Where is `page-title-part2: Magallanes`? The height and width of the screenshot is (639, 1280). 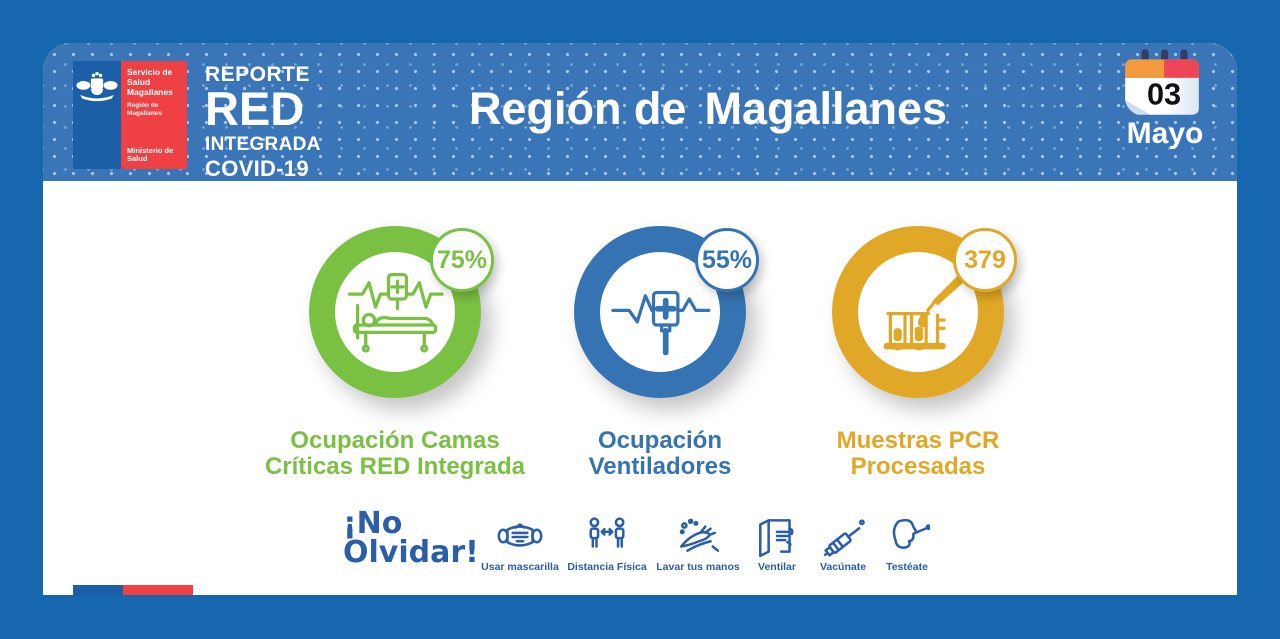
page-title-part2: Magallanes is located at coordinates (826, 108).